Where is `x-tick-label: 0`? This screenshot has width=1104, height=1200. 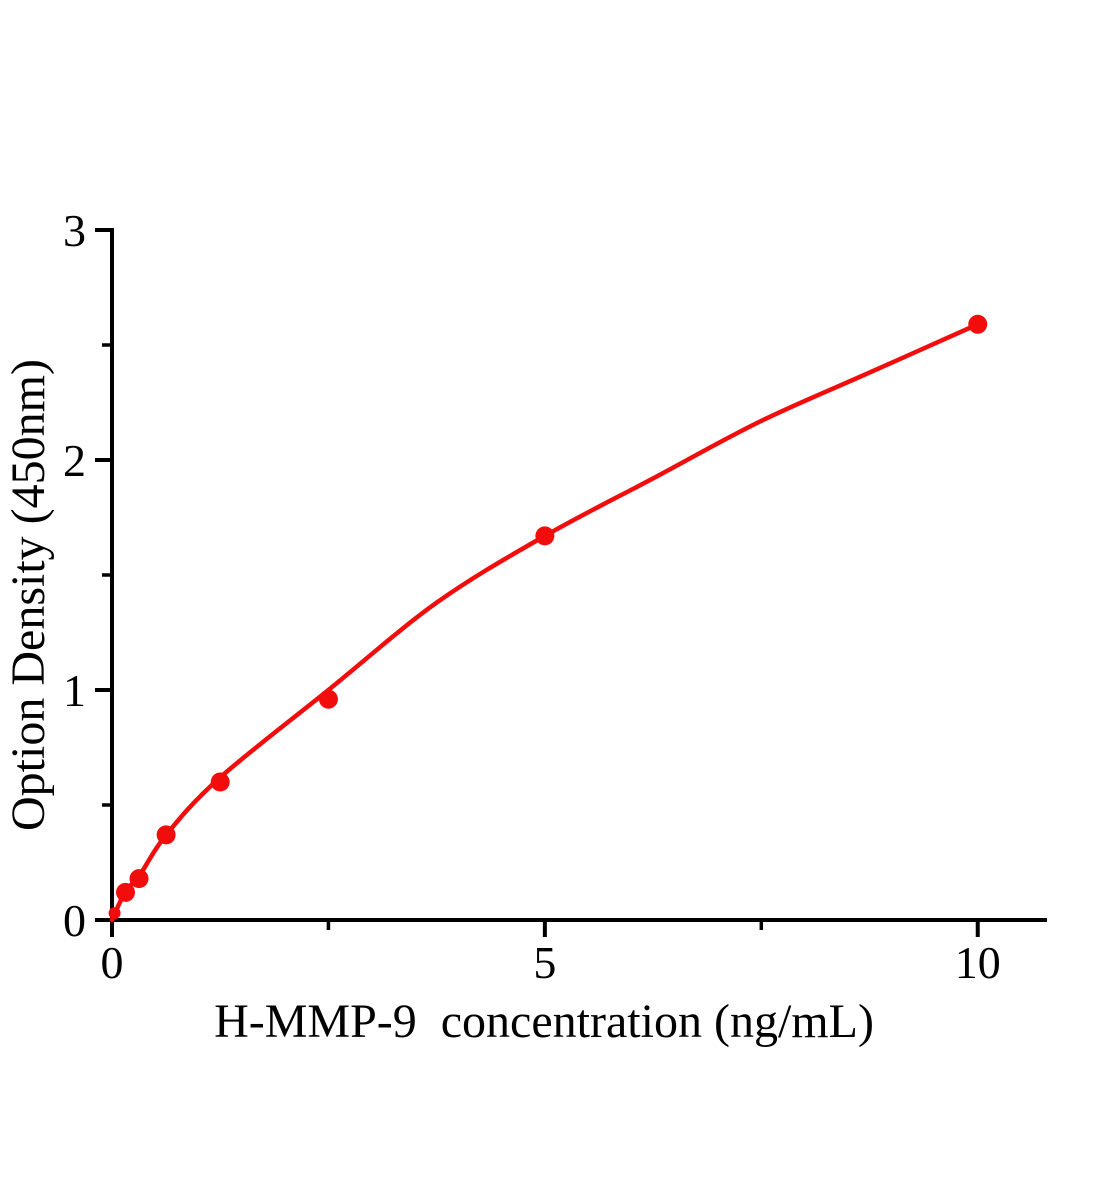 x-tick-label: 0 is located at coordinates (112, 962).